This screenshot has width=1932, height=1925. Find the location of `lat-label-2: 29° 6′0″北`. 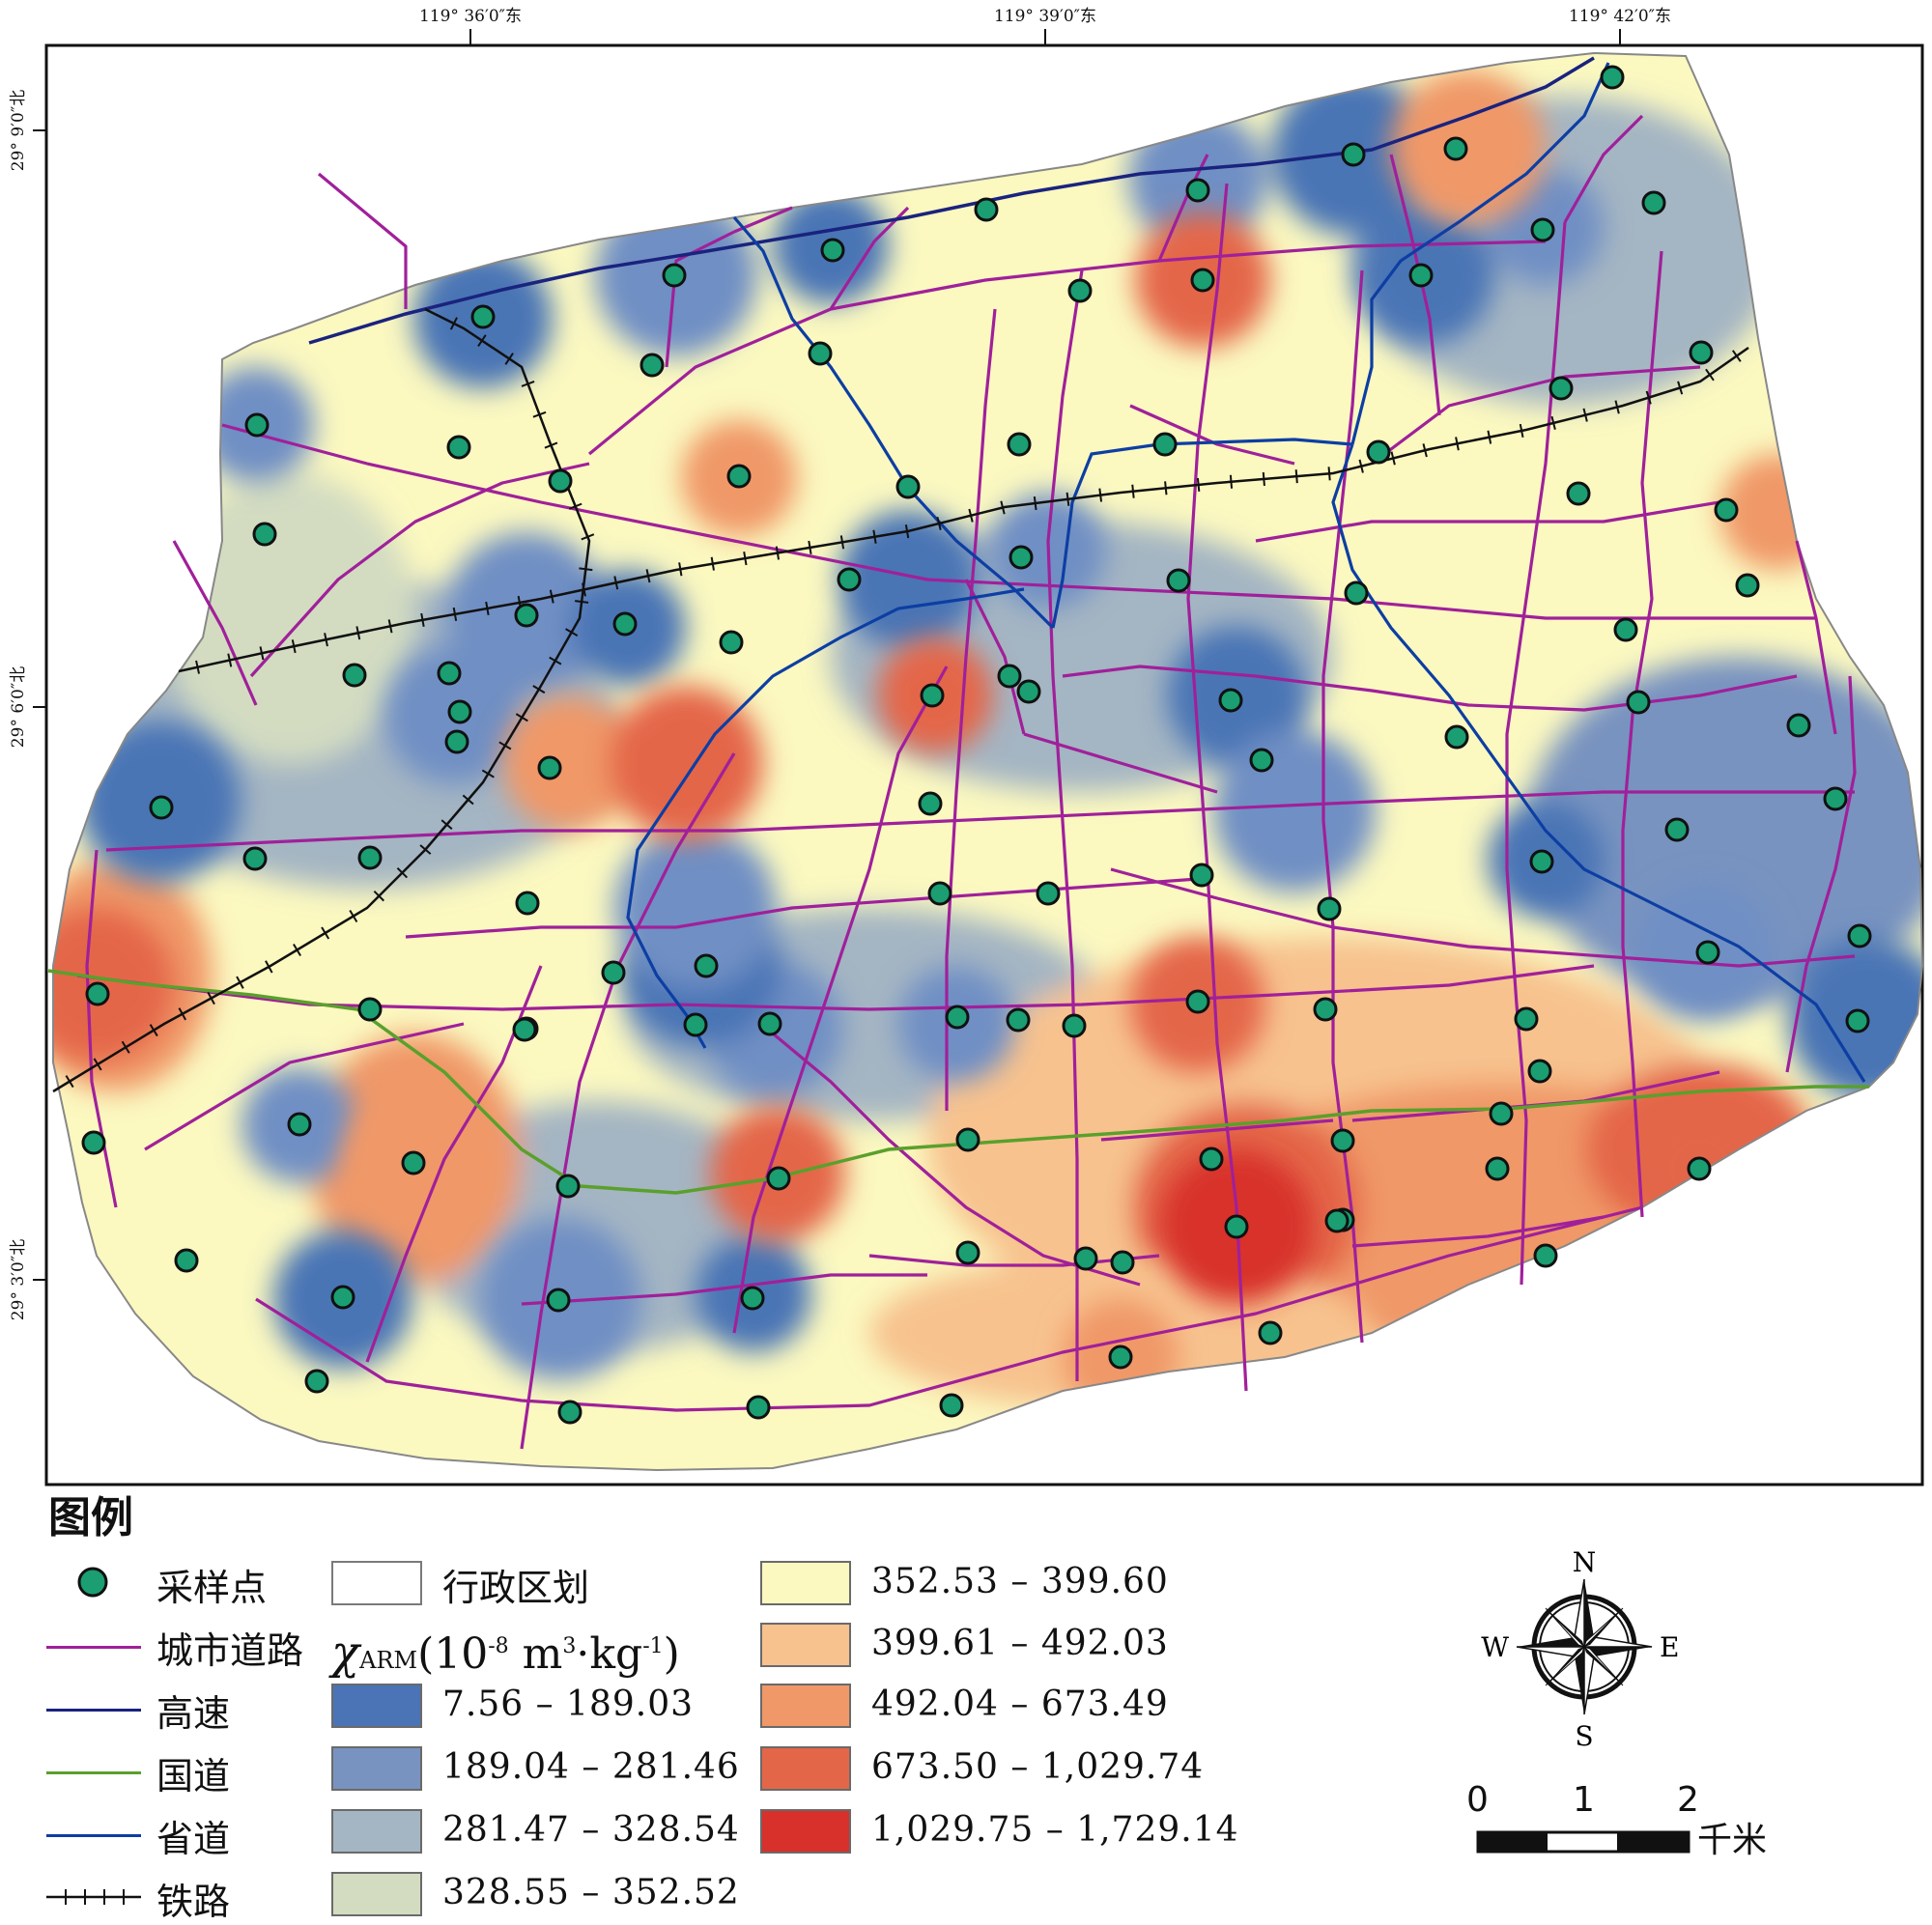

lat-label-2: 29° 6′0″北 is located at coordinates (18, 707).